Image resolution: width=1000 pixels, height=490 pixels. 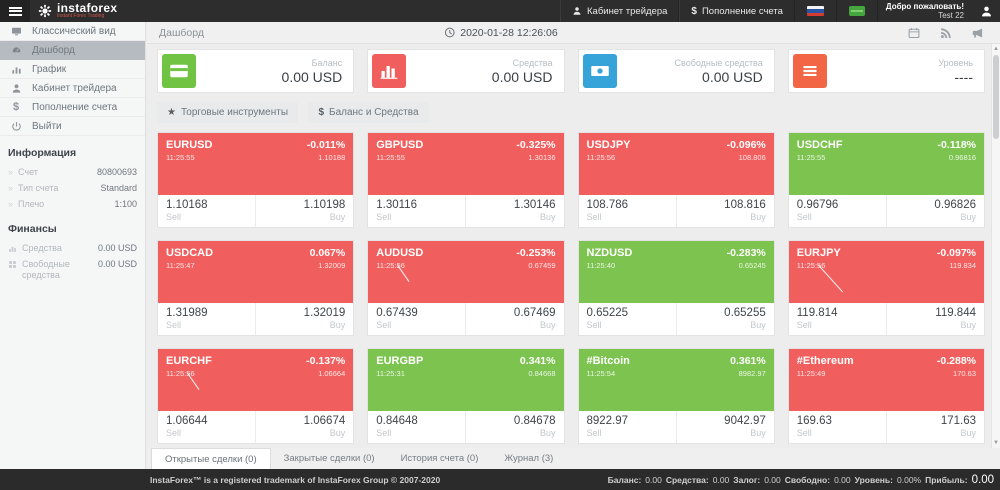 I want to click on buy-button: 0.84678 Buy, so click(x=534, y=426).